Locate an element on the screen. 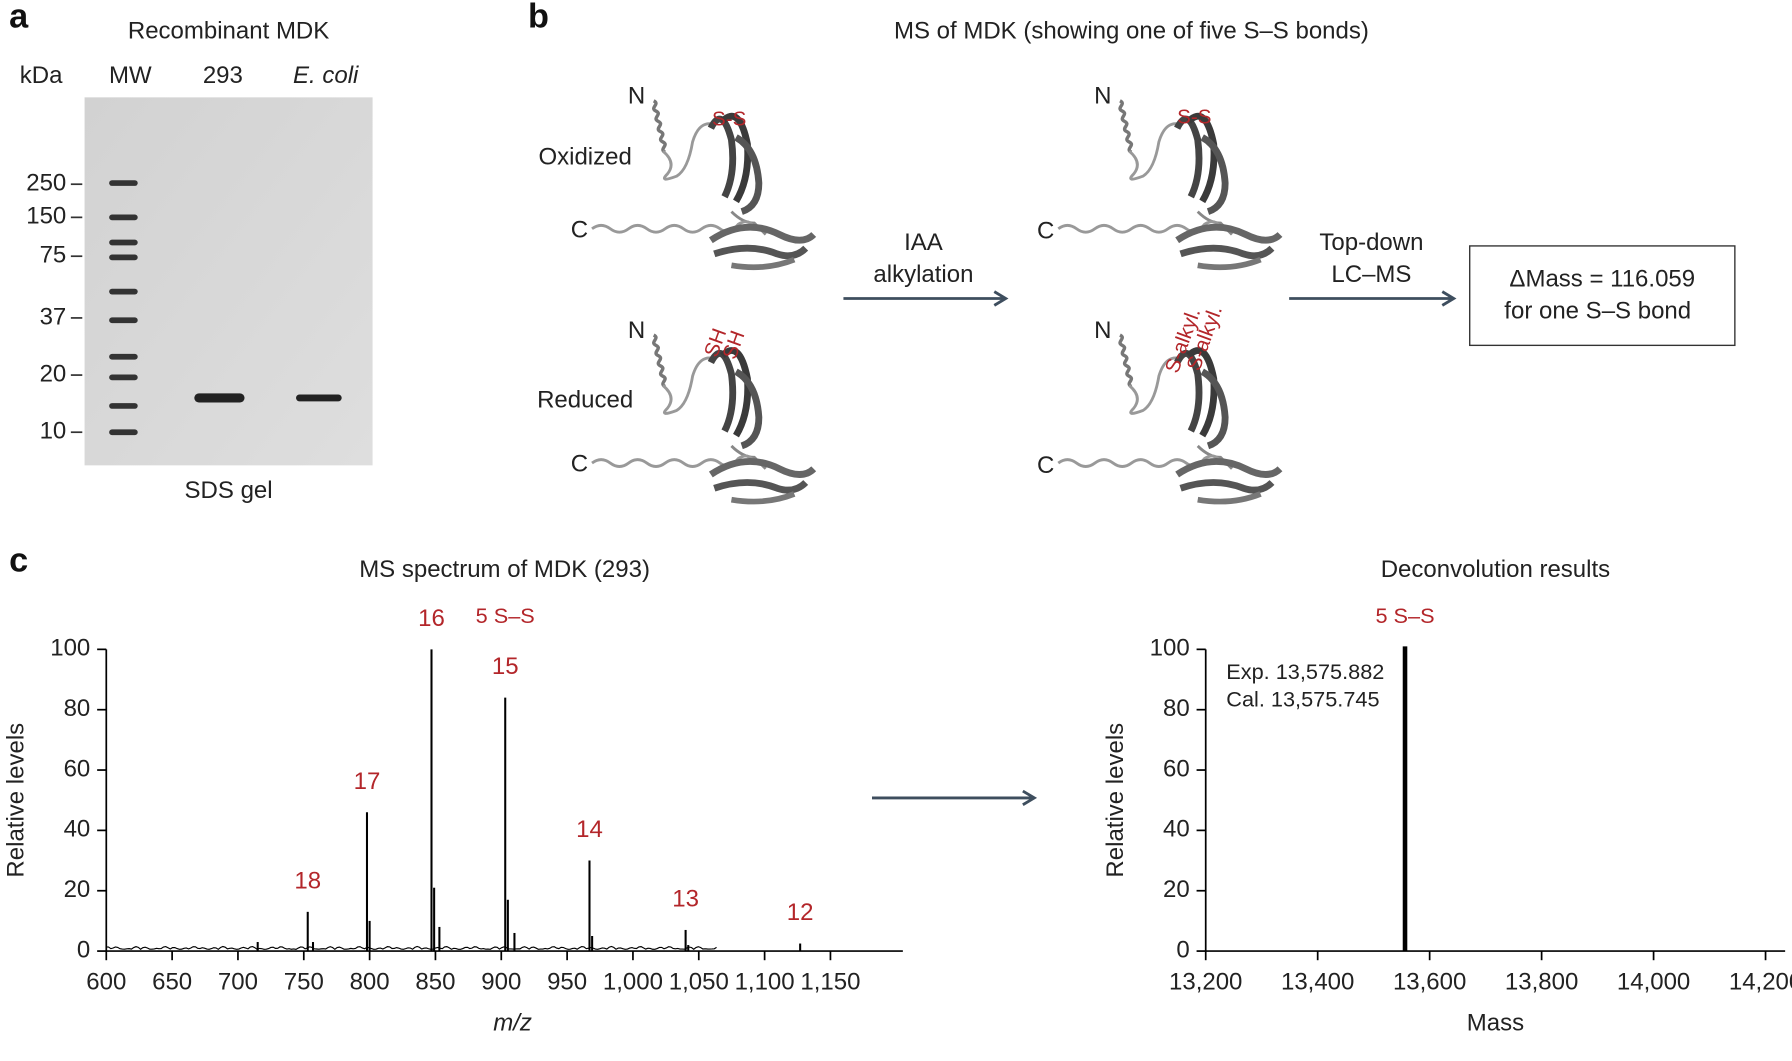 This screenshot has width=1792, height=1061. ladder-ticks is located at coordinates (76, 308).